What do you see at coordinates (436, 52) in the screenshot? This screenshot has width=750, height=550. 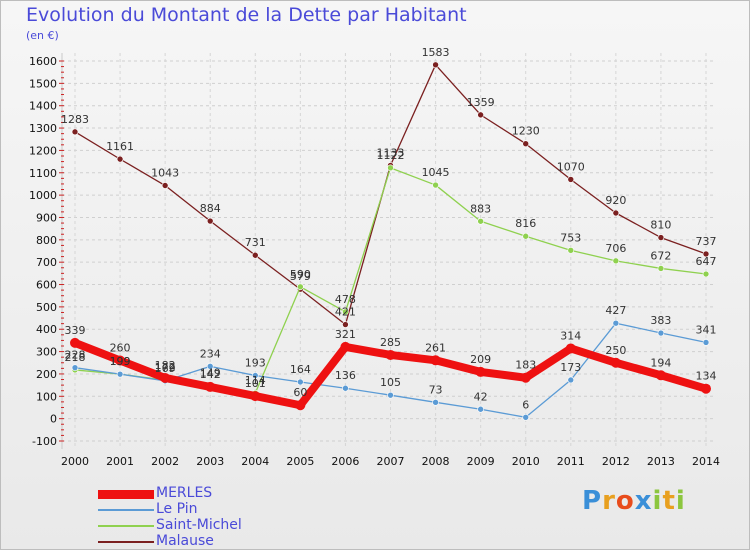 I see `data-label: 1583` at bounding box center [436, 52].